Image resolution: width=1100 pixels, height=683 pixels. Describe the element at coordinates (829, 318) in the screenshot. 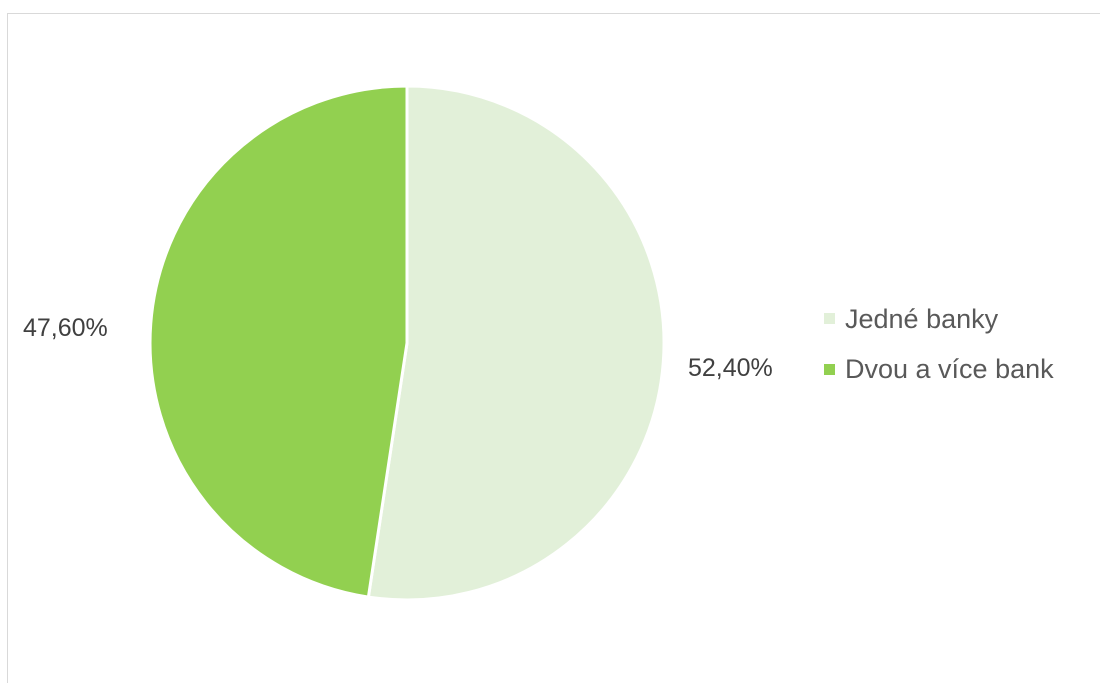

I see `legend-swatch-jedne-banky` at that location.